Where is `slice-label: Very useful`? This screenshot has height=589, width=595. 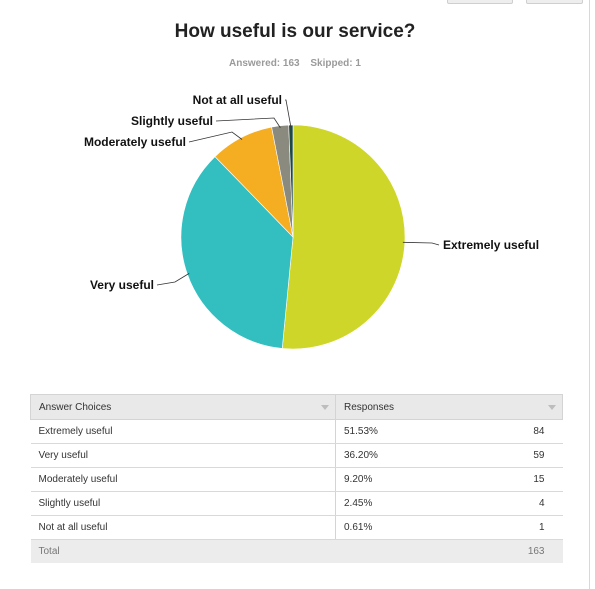
slice-label: Very useful is located at coordinates (122, 285).